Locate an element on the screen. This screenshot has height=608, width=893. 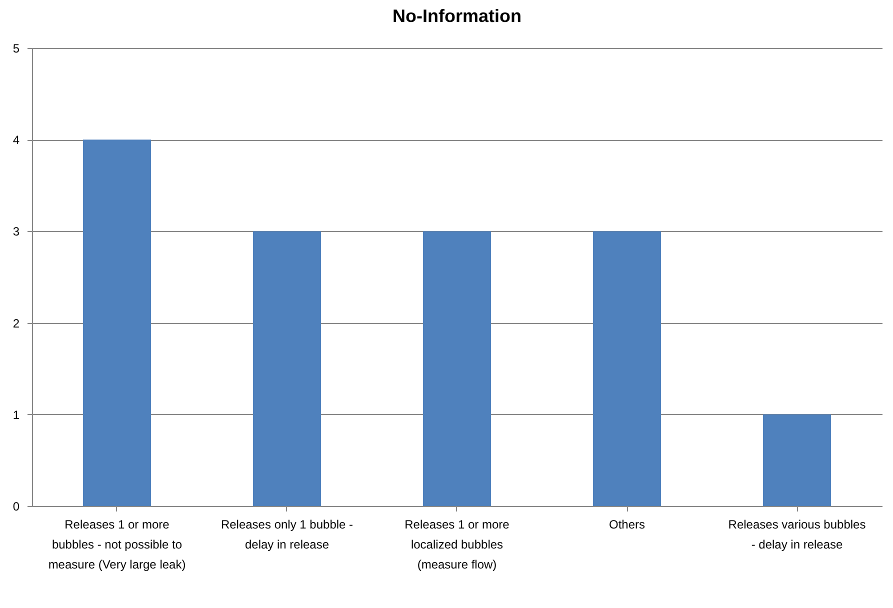
x-tick-label: Releases various bubbles - delay in release is located at coordinates (797, 535).